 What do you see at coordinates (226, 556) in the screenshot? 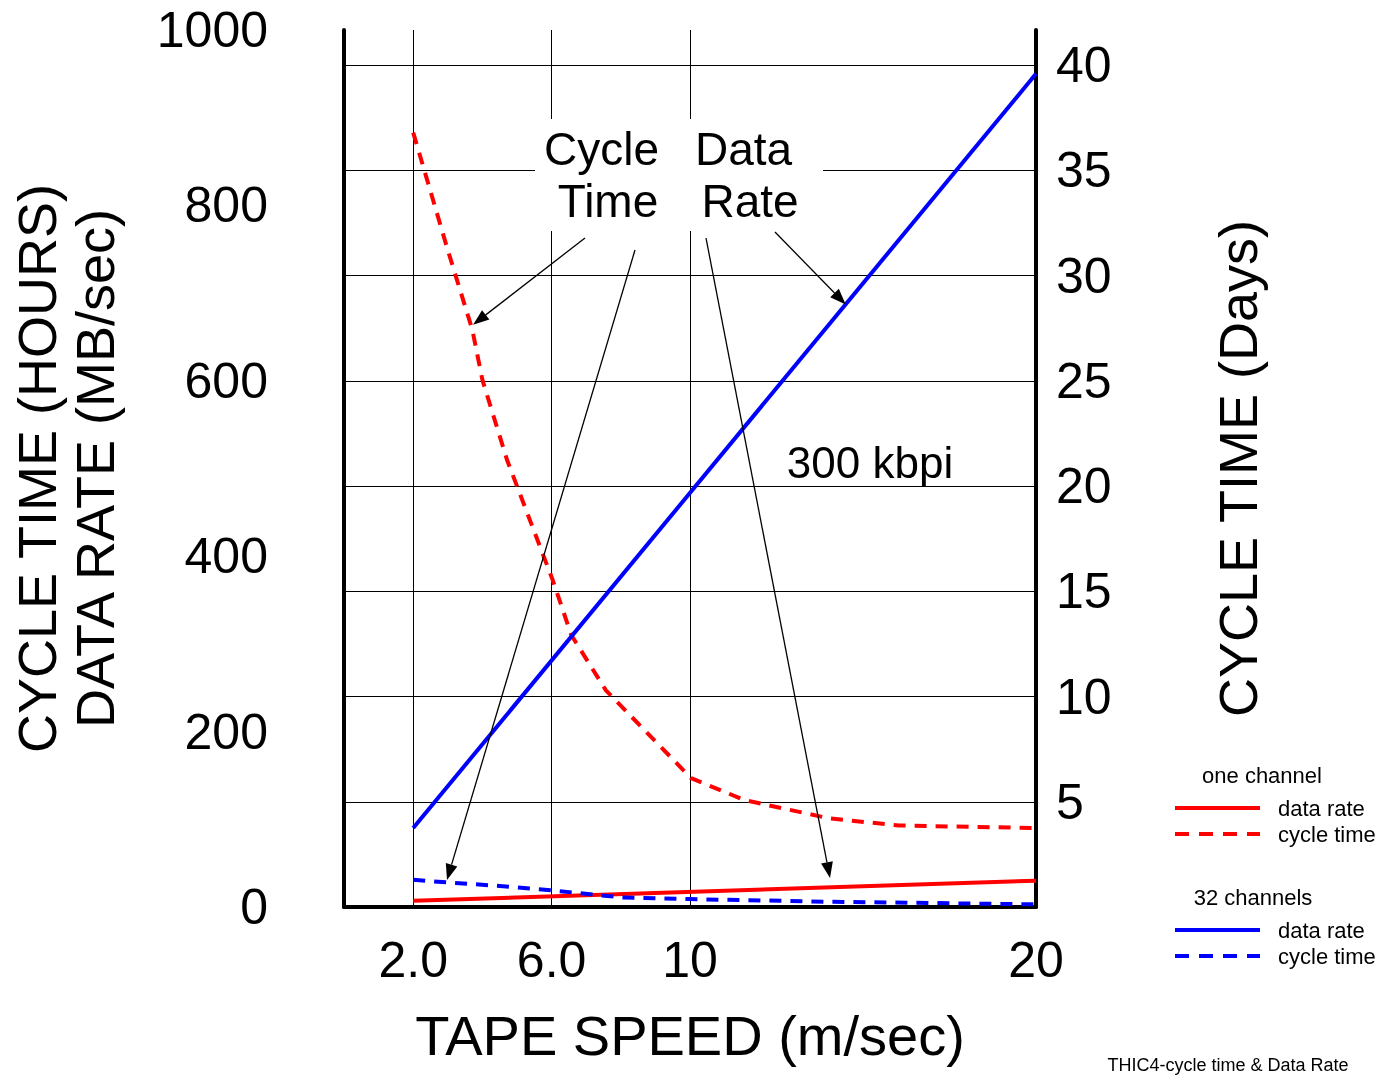
I see `y-tick-label: 400` at bounding box center [226, 556].